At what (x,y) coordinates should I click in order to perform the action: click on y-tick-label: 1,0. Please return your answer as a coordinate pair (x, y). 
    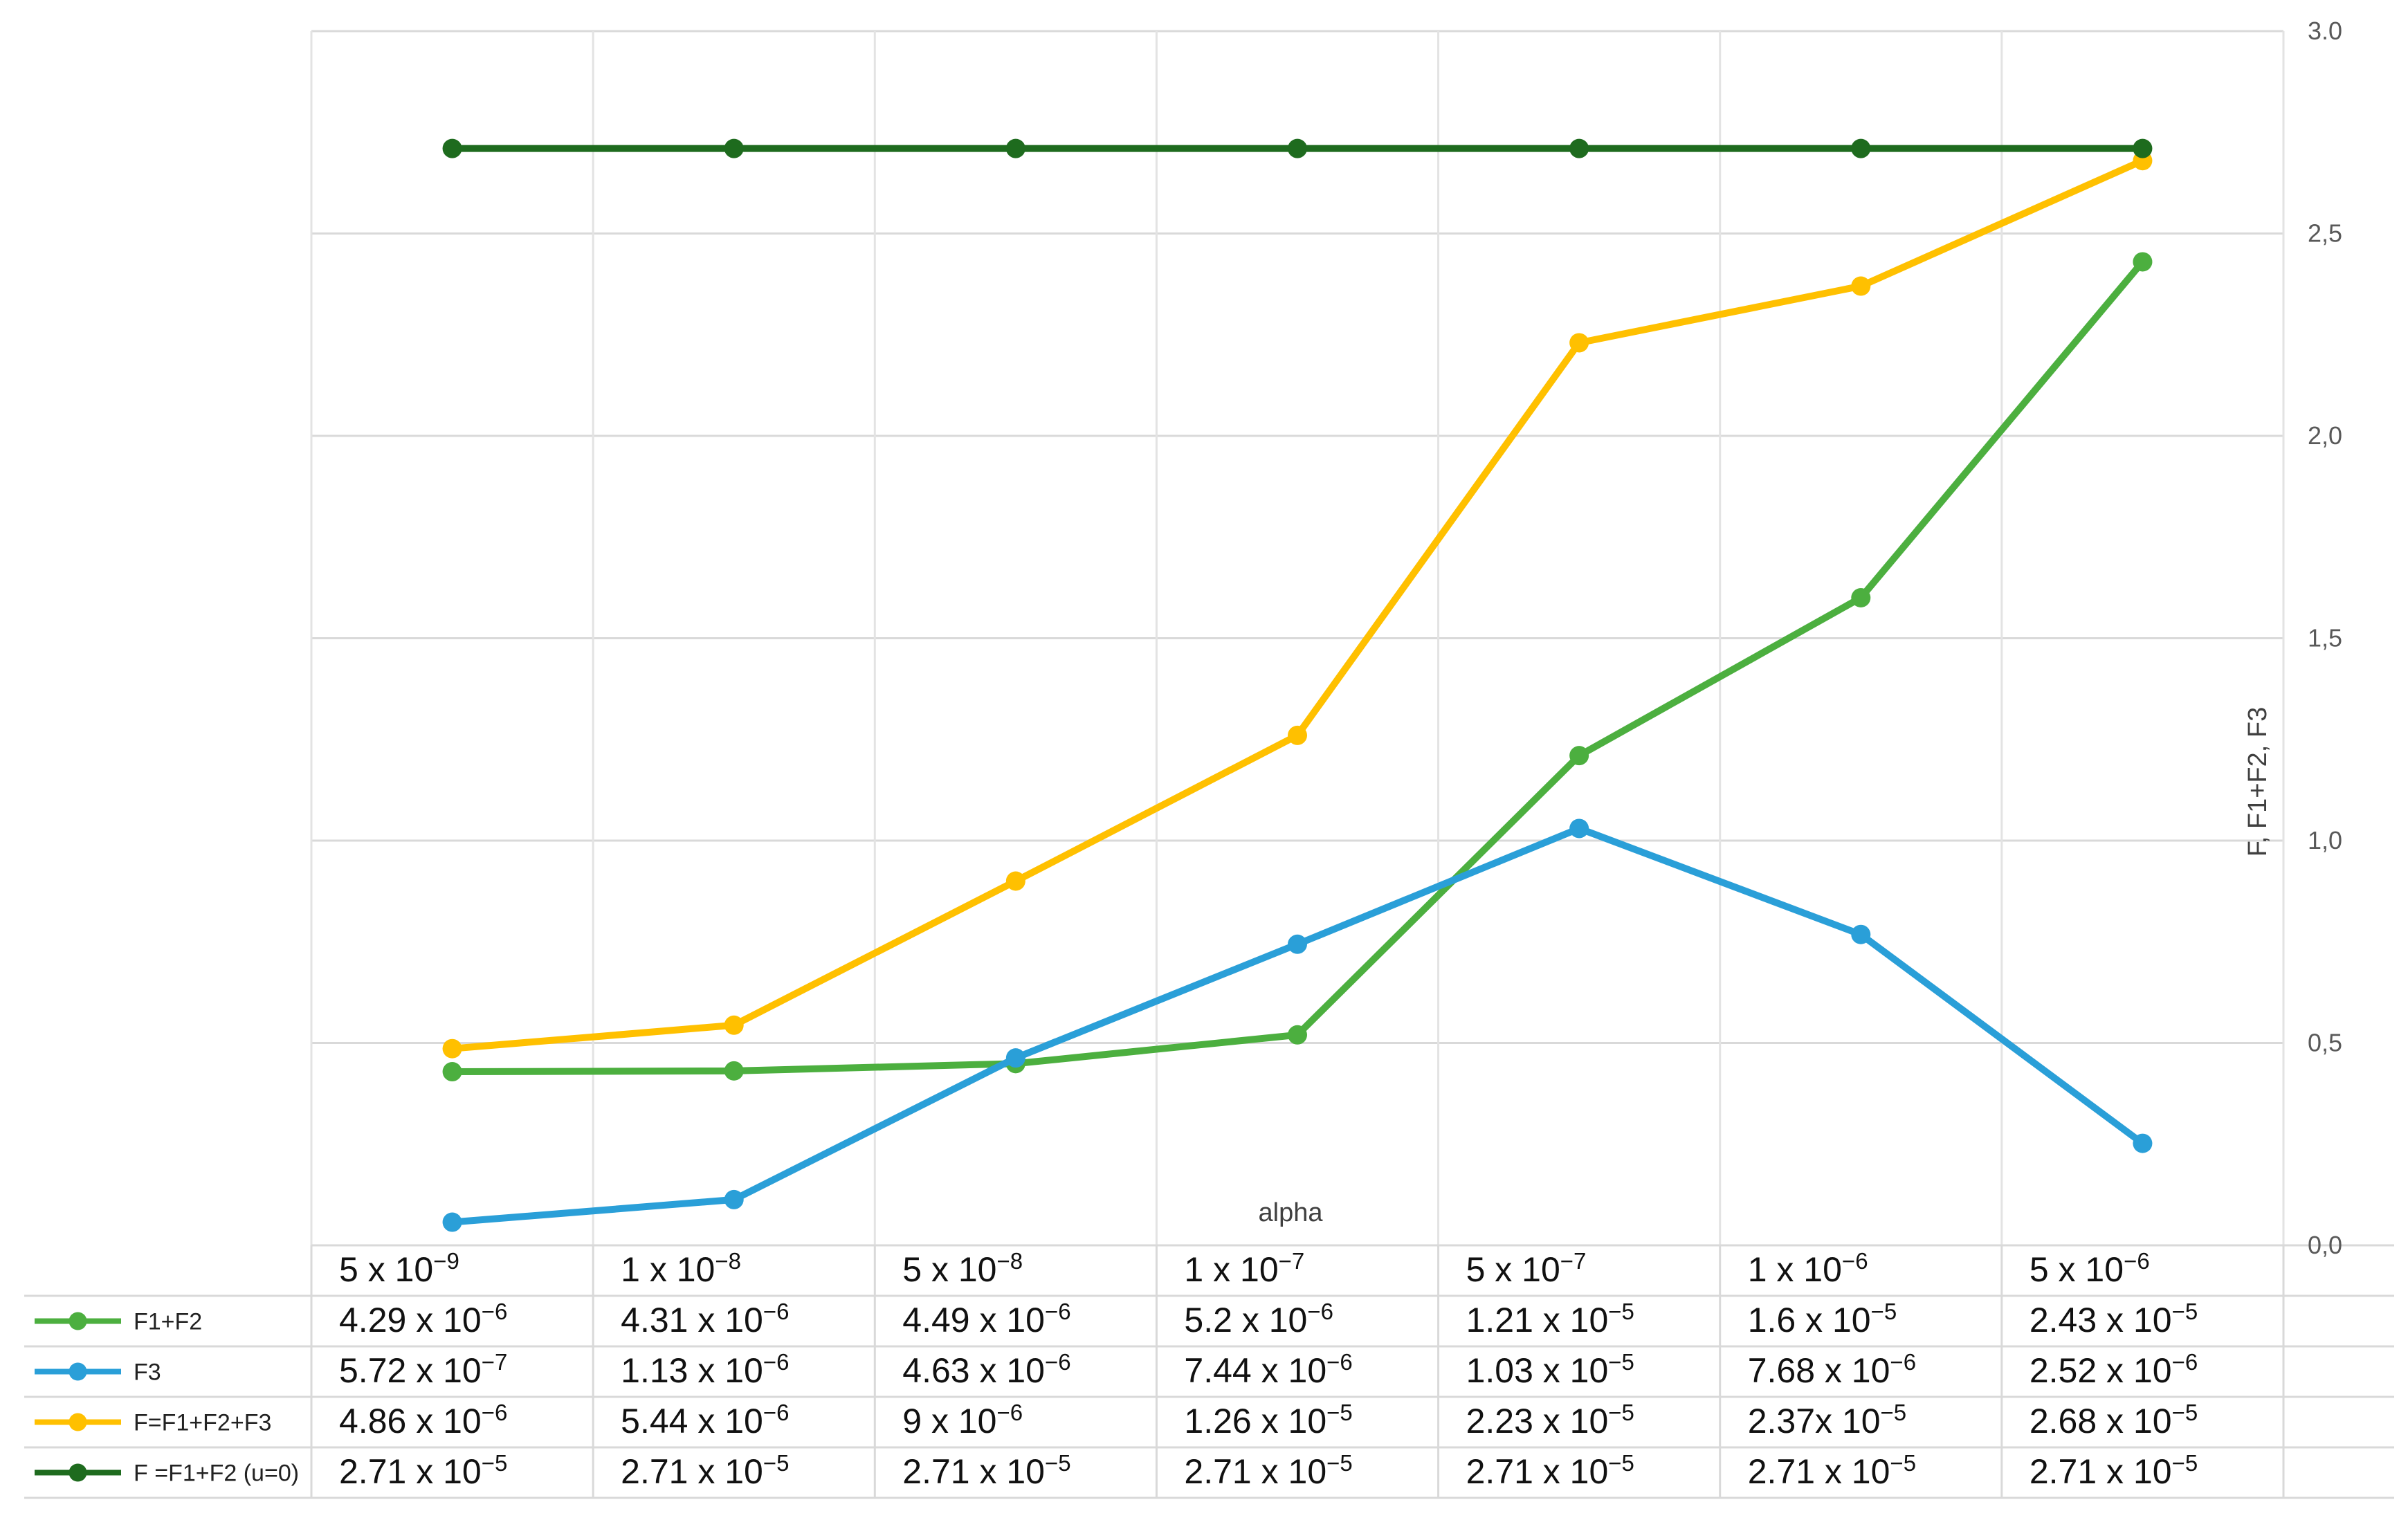
    Looking at the image, I should click on (2325, 840).